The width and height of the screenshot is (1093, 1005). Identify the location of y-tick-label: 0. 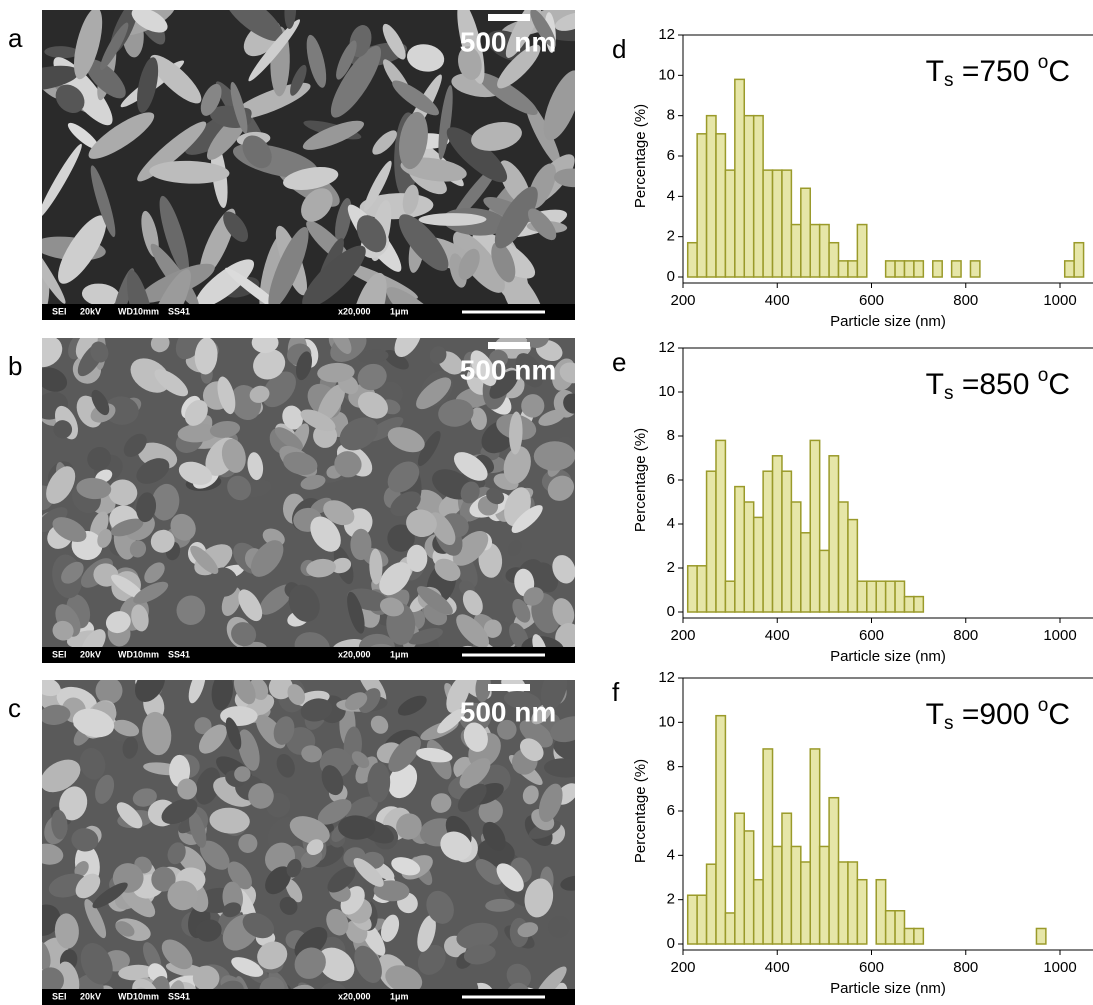
(671, 943).